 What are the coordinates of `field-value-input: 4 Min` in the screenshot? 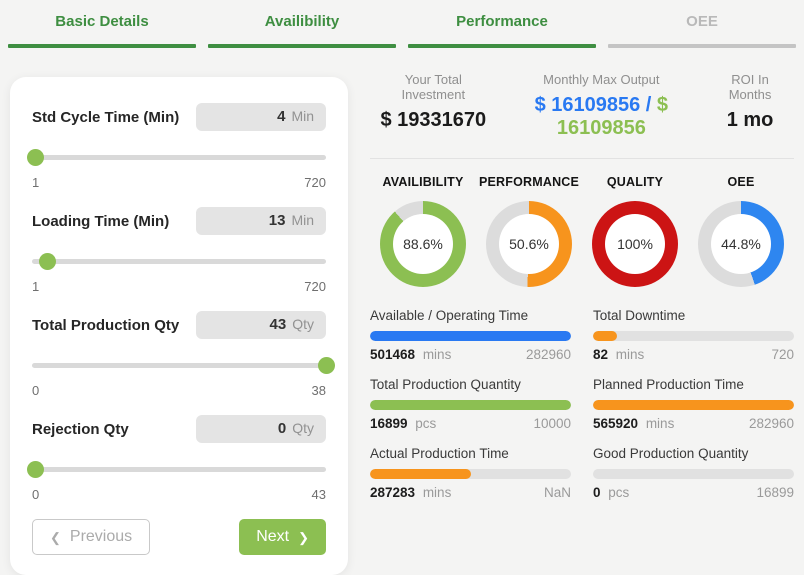 It's located at (261, 117).